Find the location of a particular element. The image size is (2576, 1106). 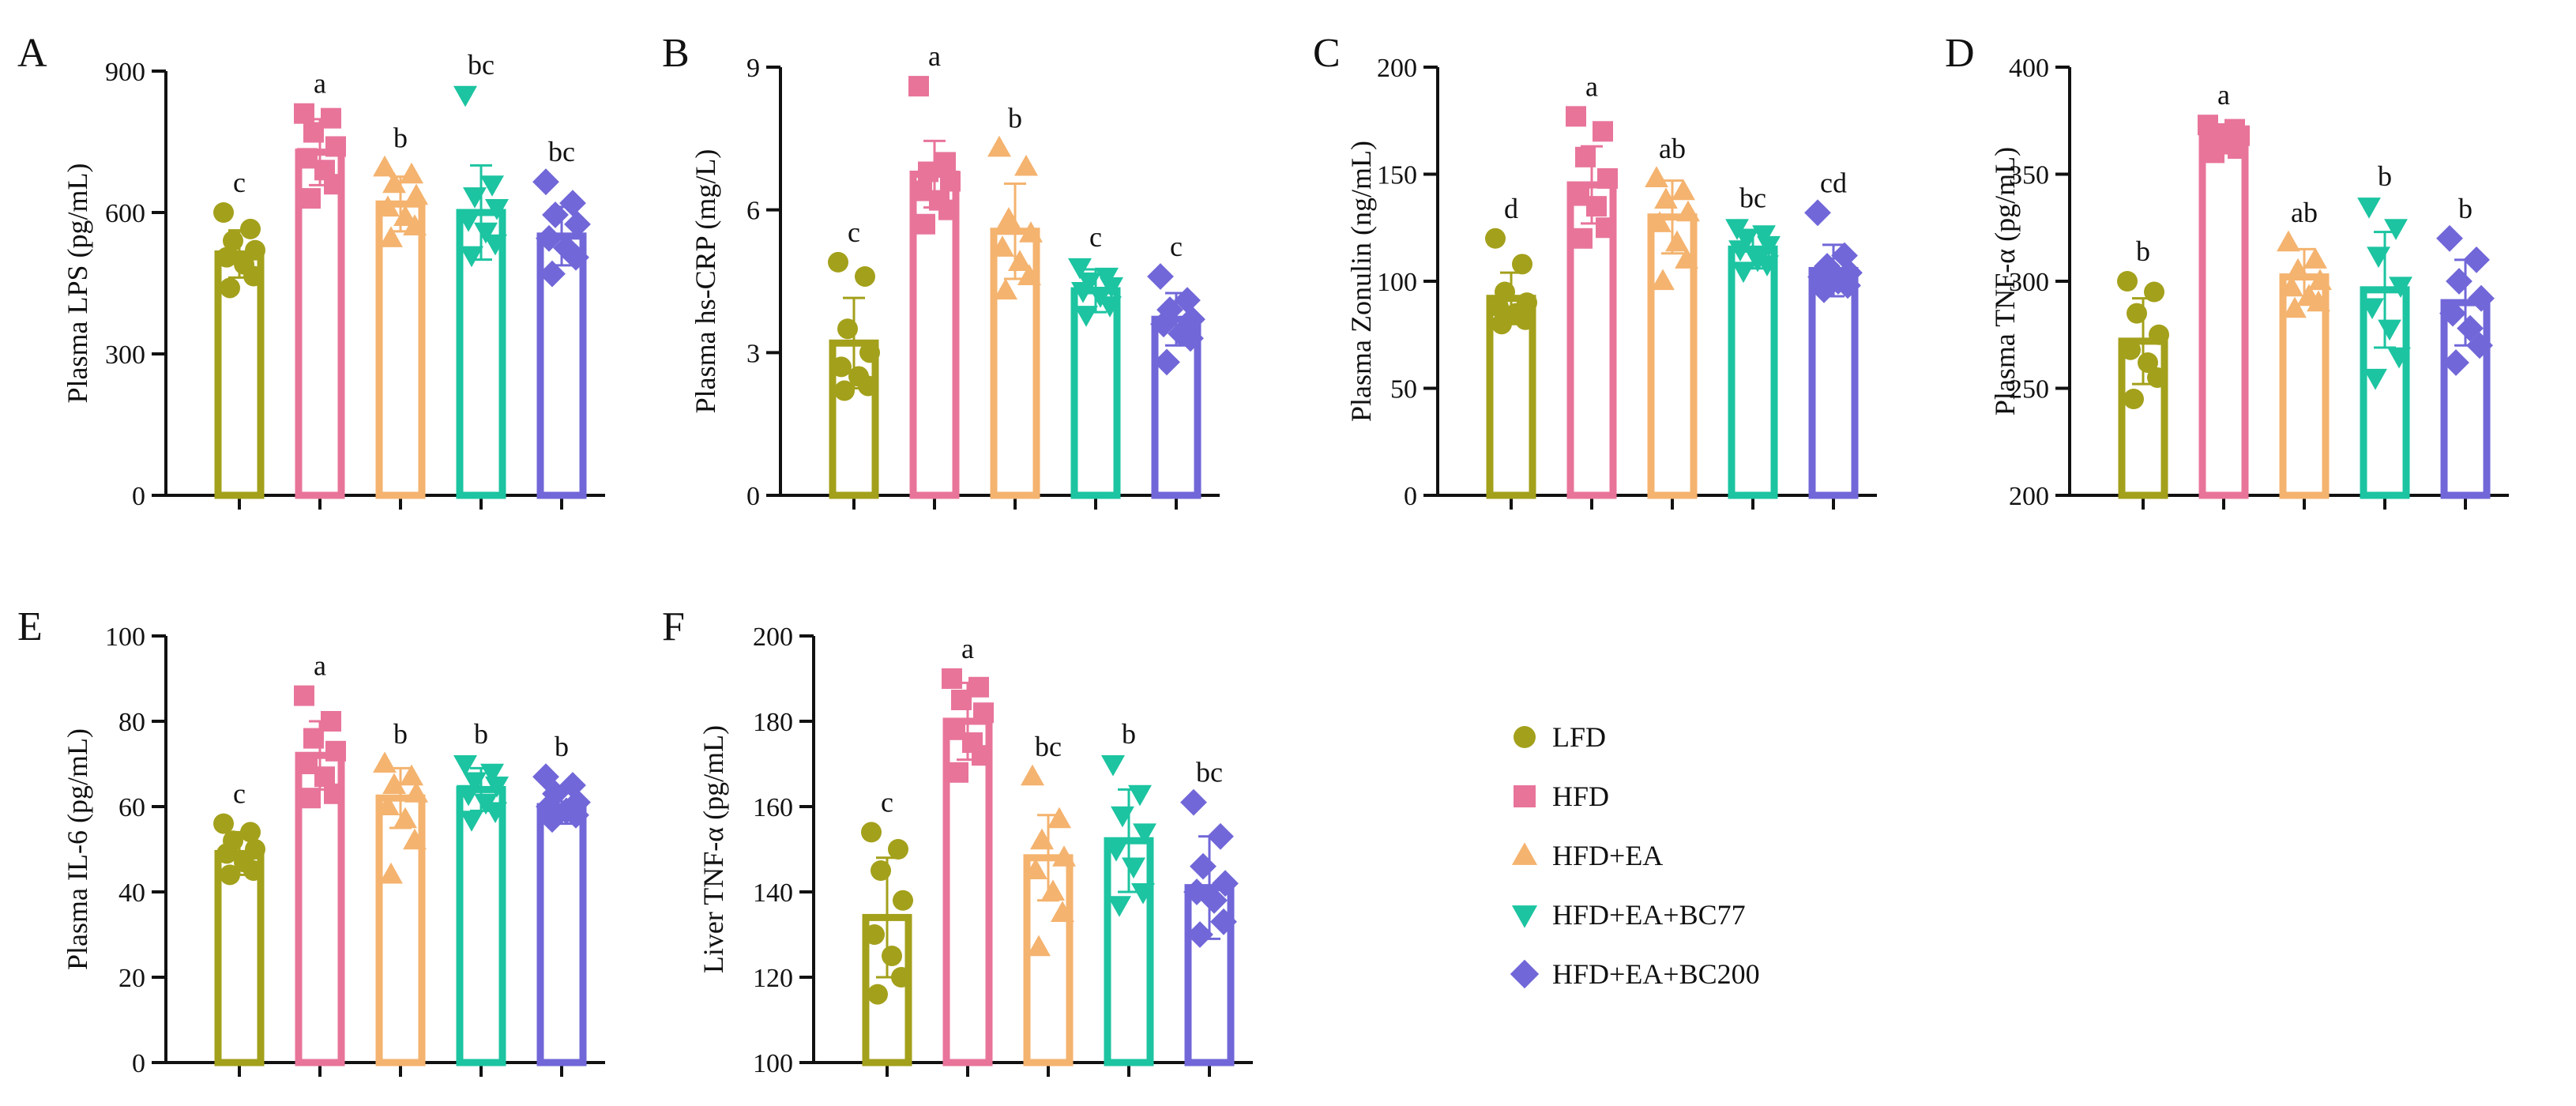

y-tick-label: 150 is located at coordinates (1397, 175).